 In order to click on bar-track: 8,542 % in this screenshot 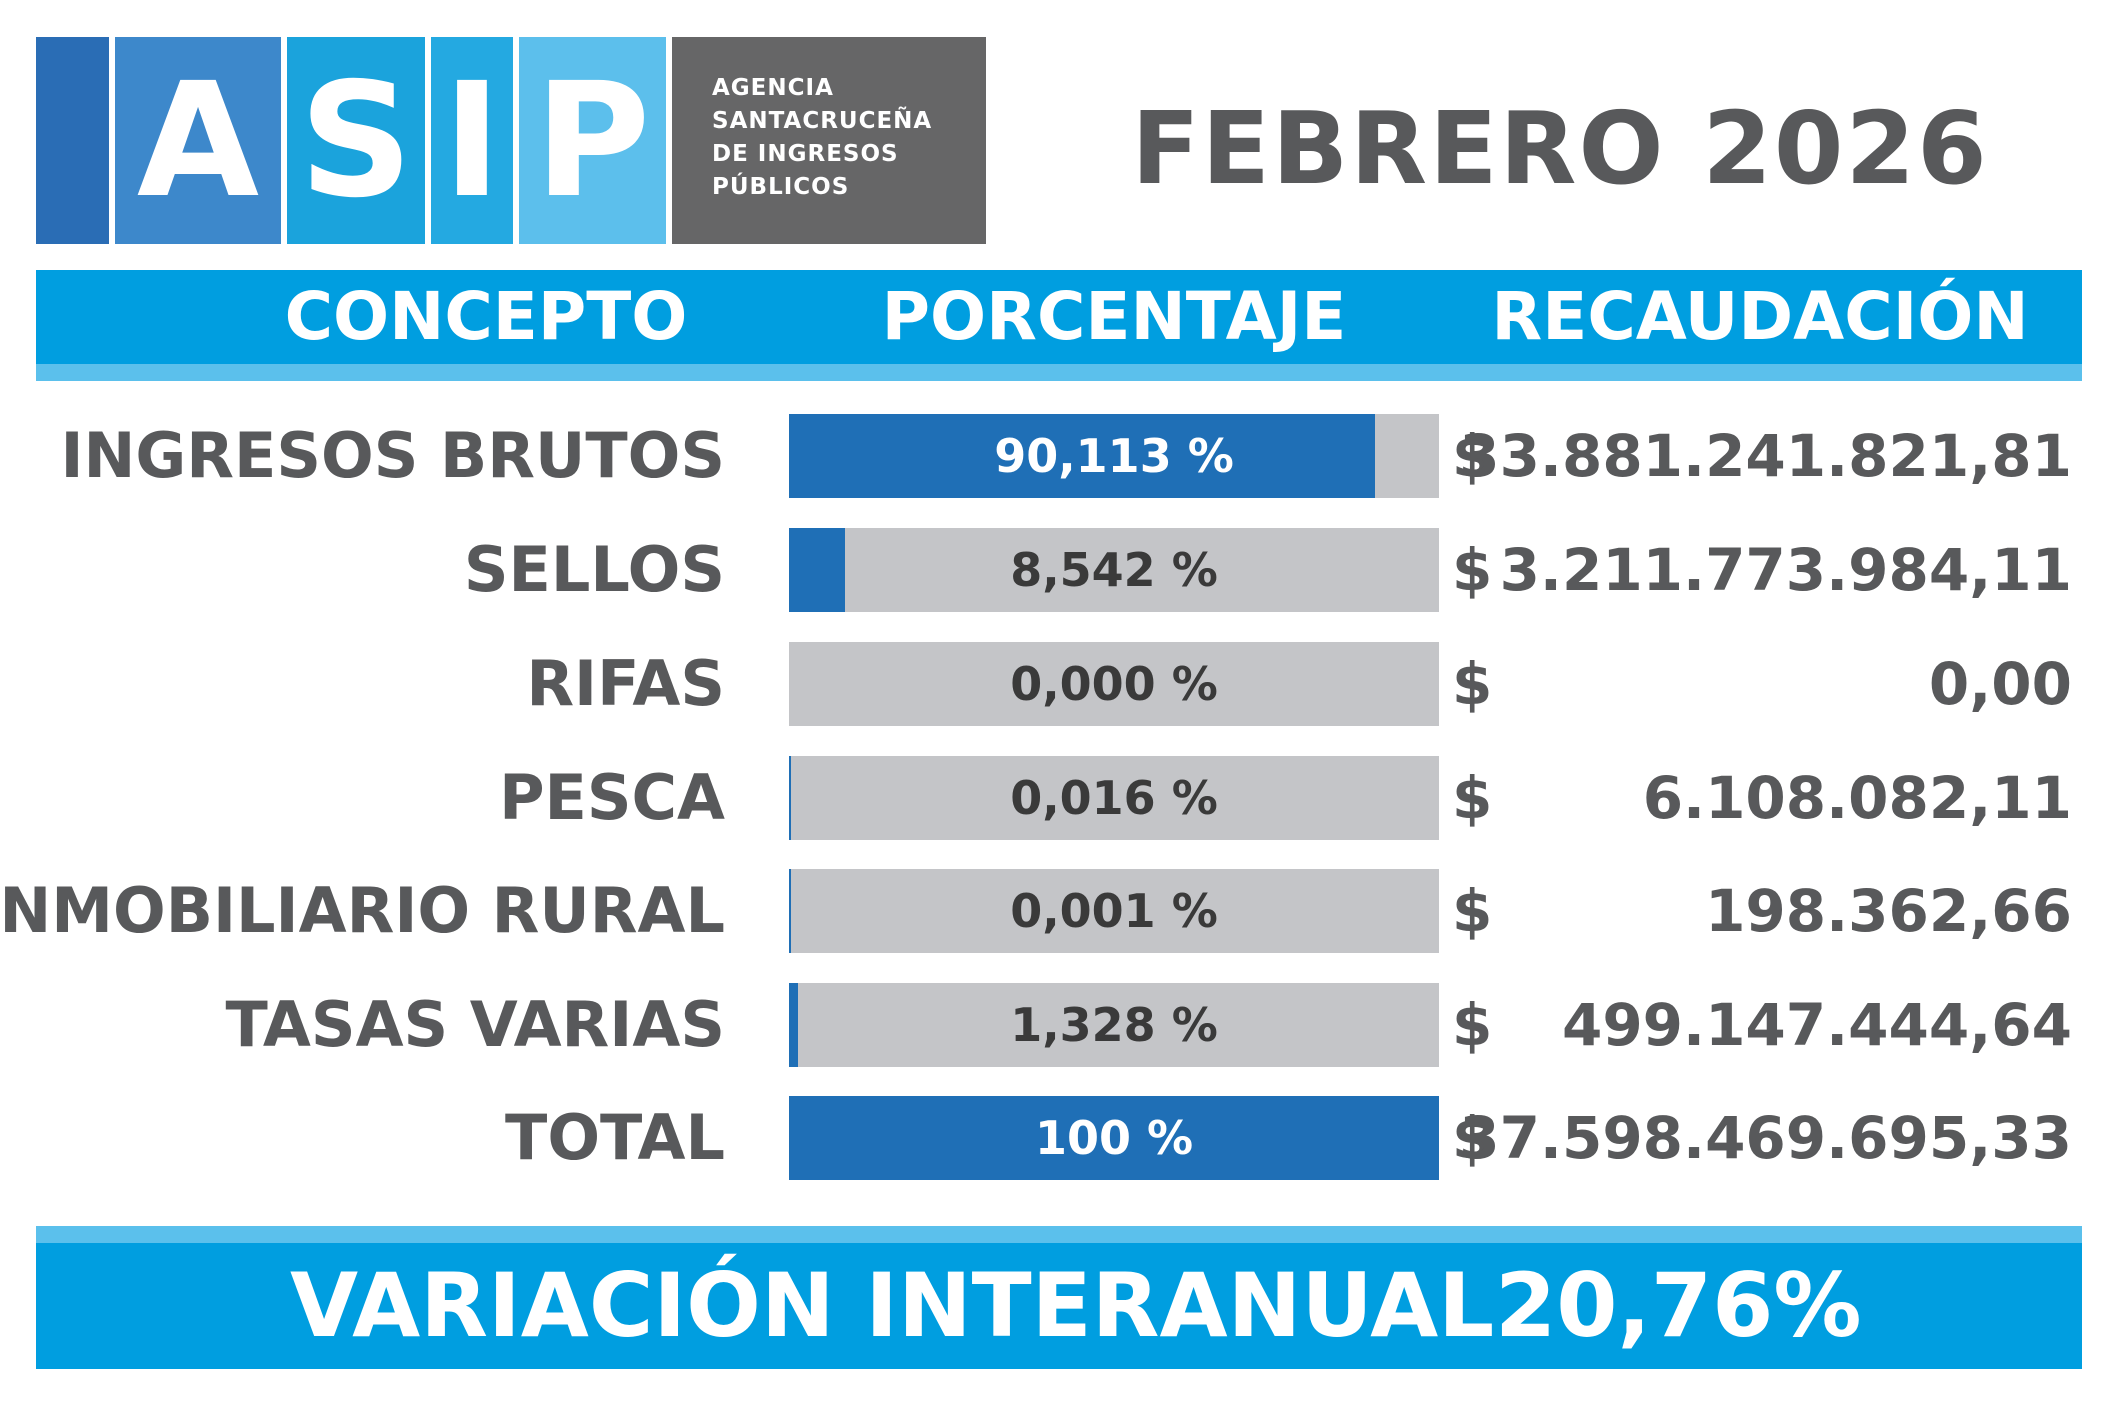, I will do `click(1114, 570)`.